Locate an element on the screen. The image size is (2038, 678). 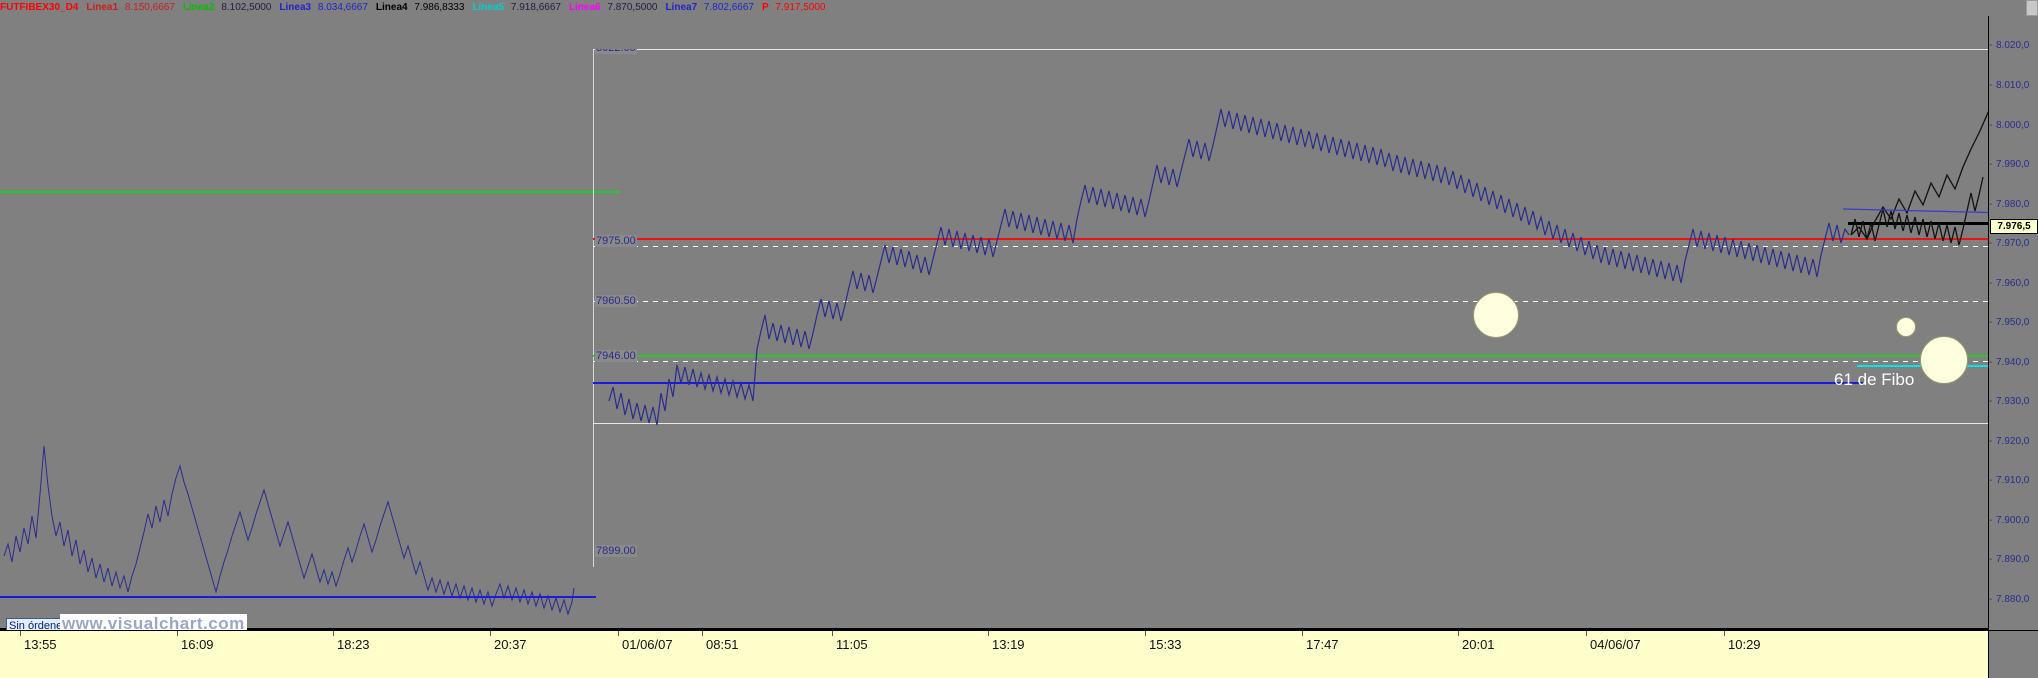
price-tag-7975: 7975.00 is located at coordinates (616, 241).